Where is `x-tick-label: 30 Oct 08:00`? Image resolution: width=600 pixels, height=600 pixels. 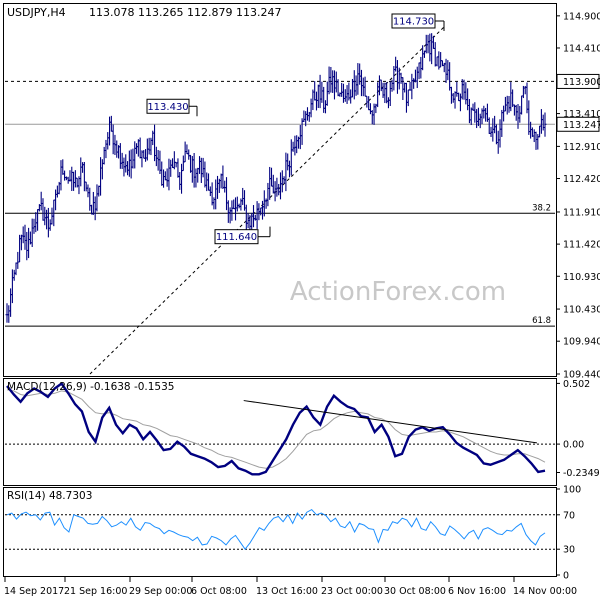 x-tick-label: 30 Oct 08:00 is located at coordinates (415, 591).